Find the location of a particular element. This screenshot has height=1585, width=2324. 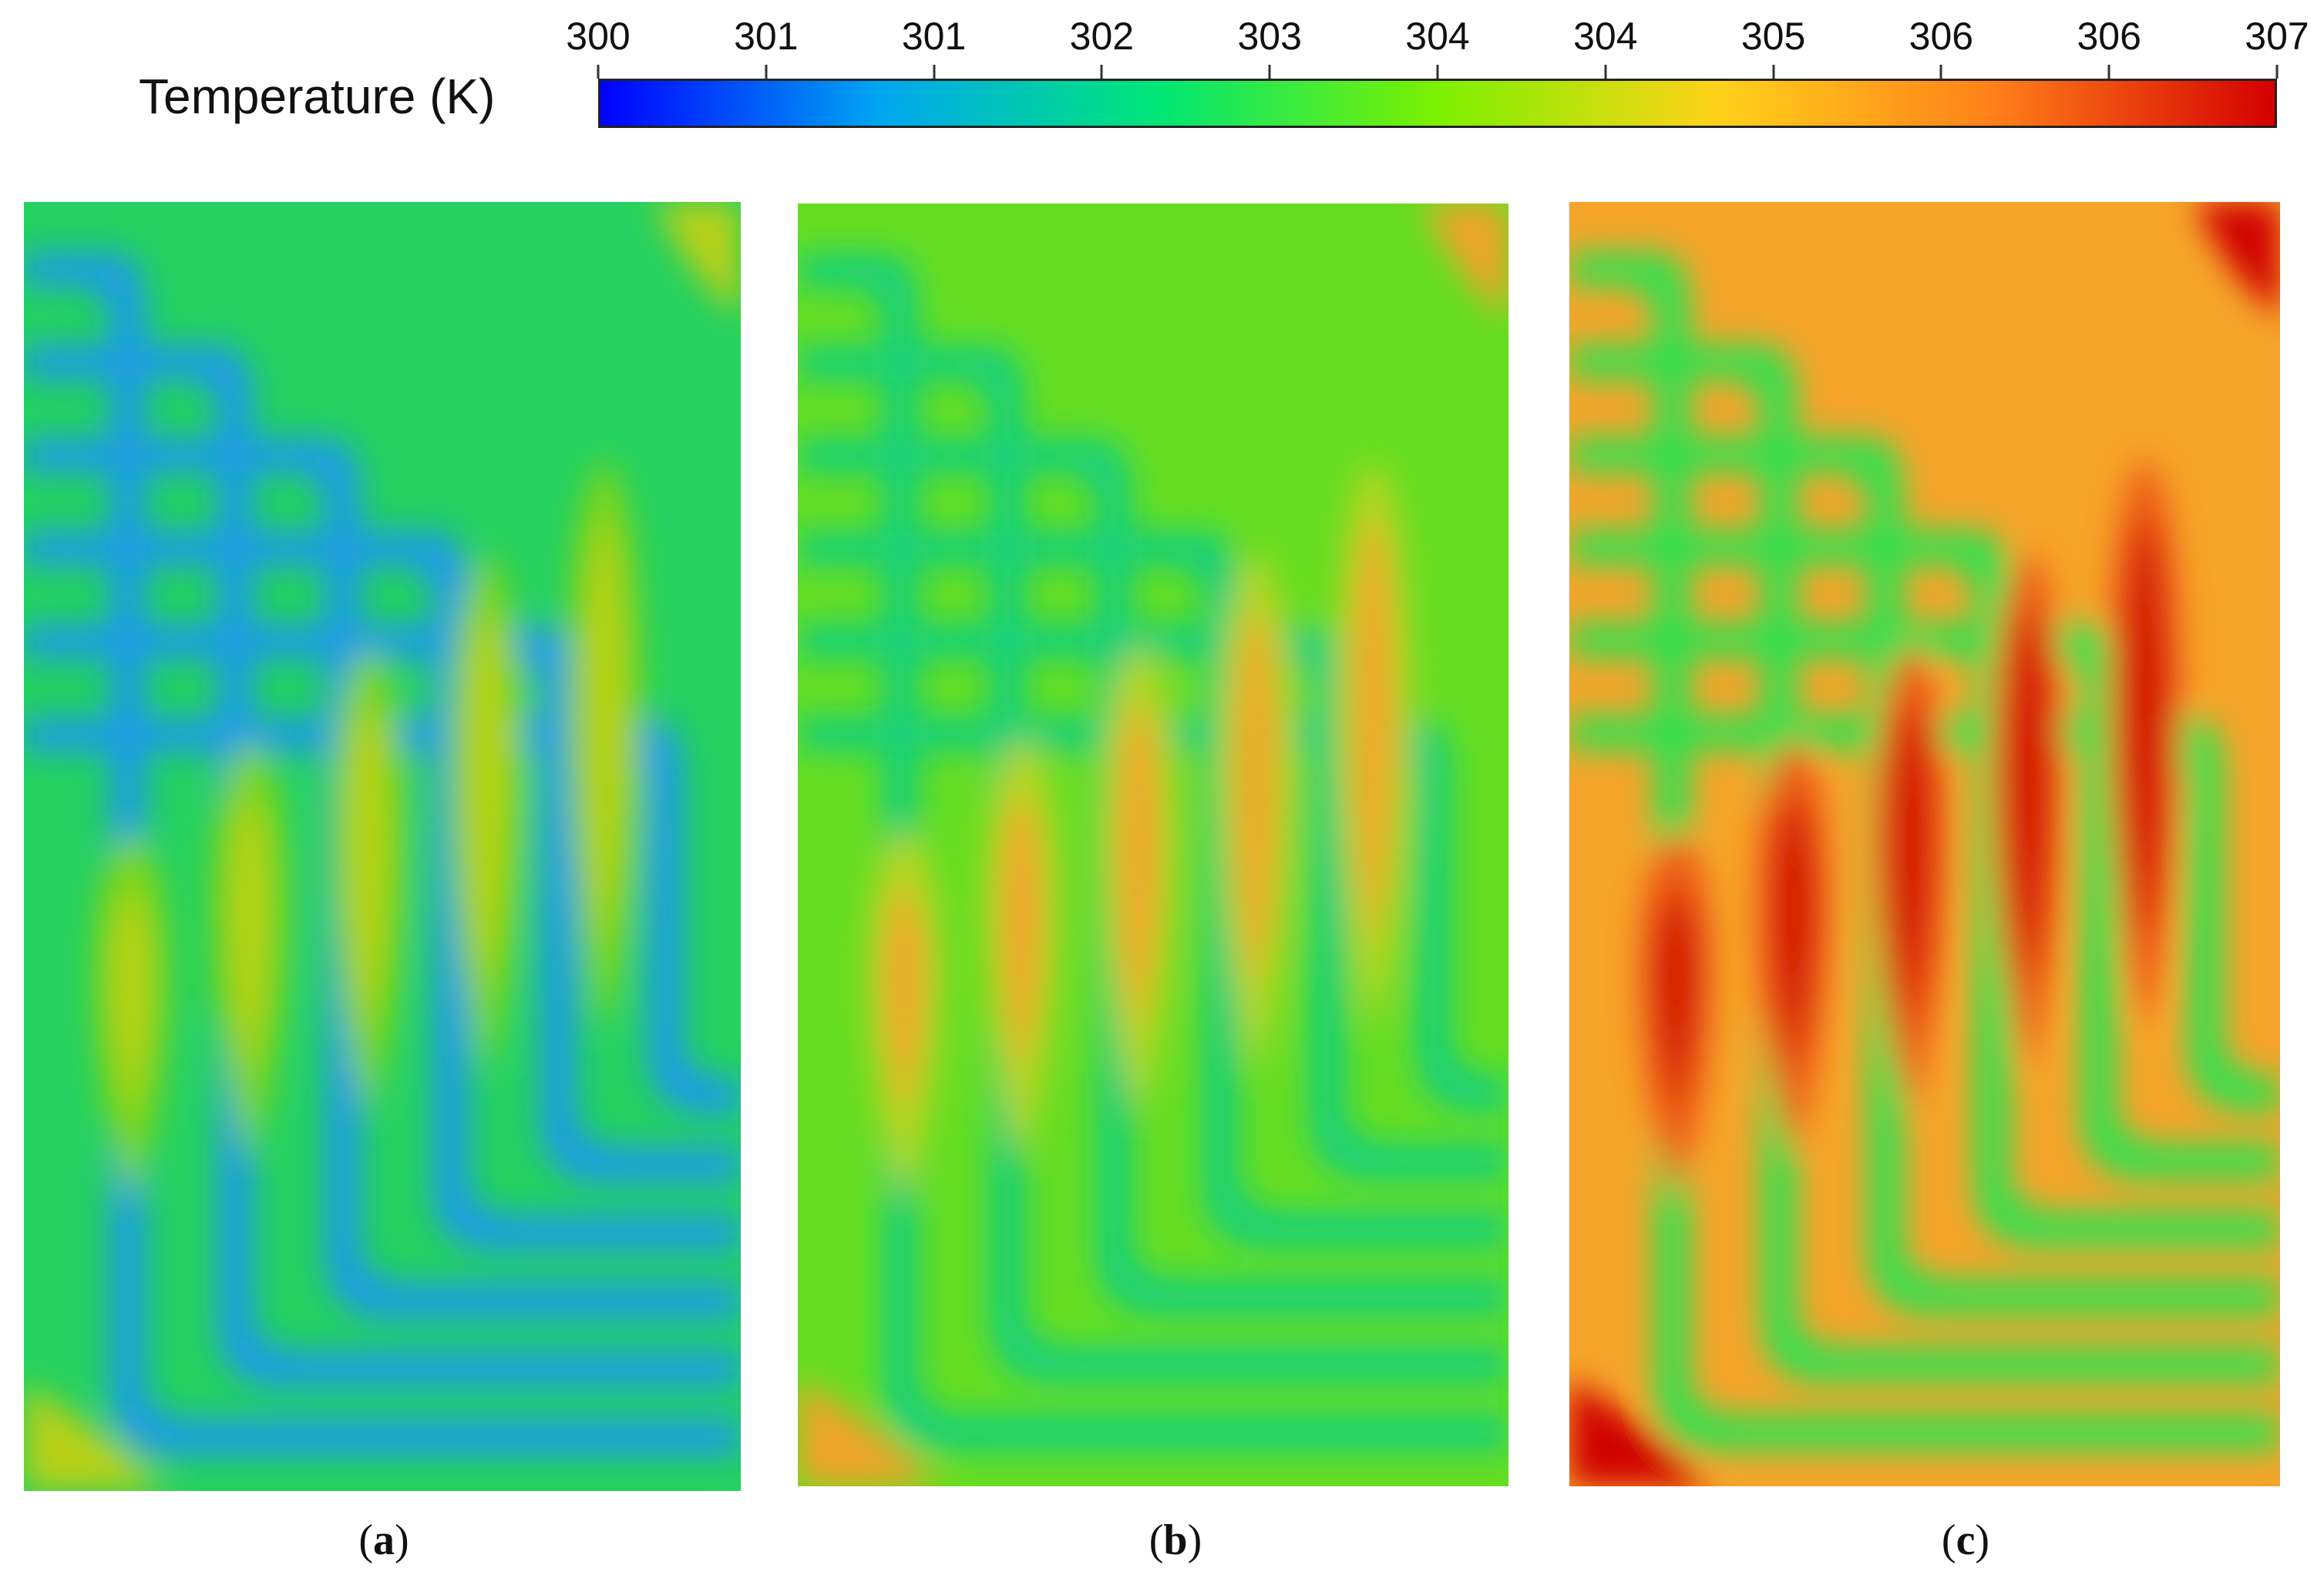

caption-c-open: ( is located at coordinates (1948, 1540).